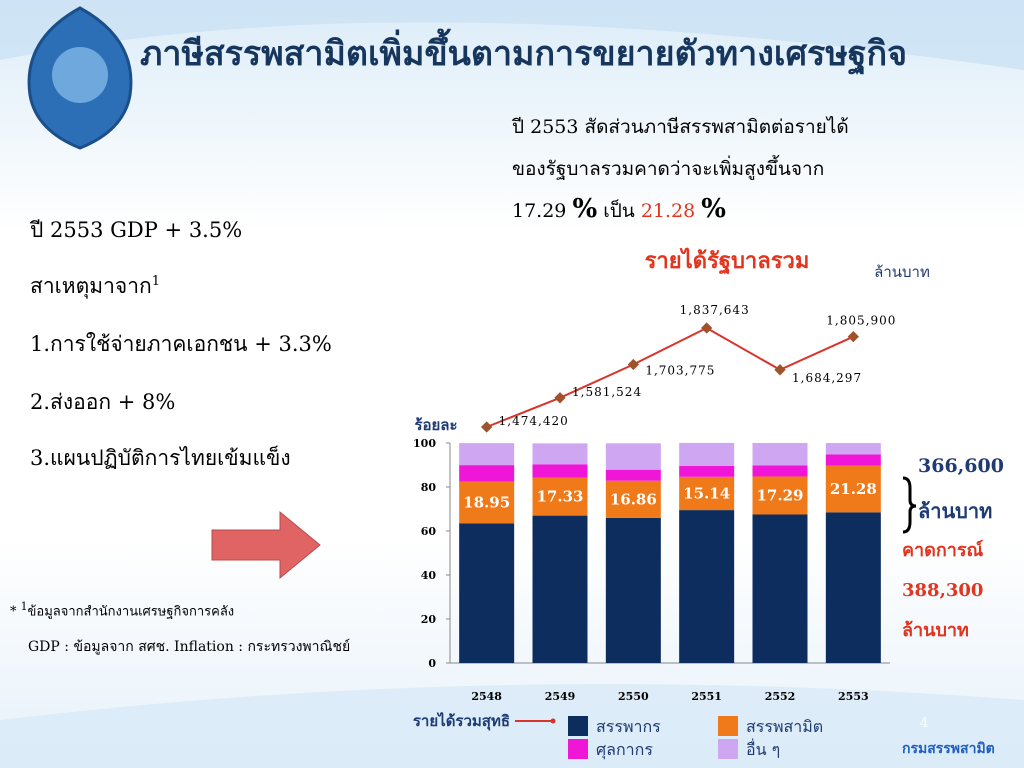  I want to click on data-label: 21.28, so click(853, 489).